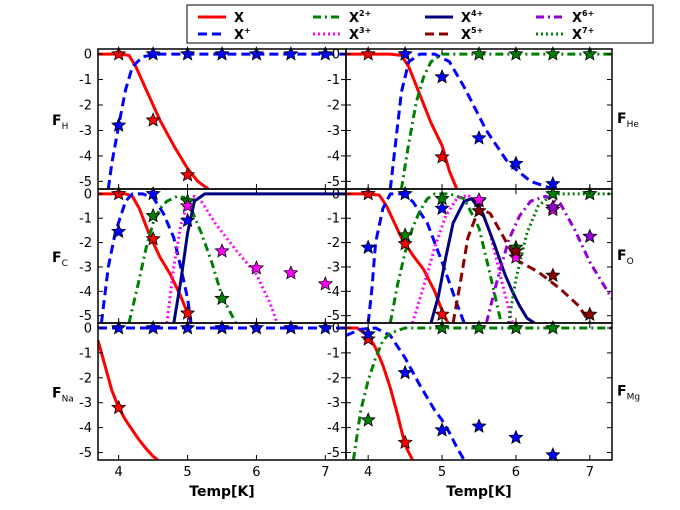 This screenshot has height=510, width=680. Describe the element at coordinates (559, 257) in the screenshot. I see `series-line-O-X7` at that location.